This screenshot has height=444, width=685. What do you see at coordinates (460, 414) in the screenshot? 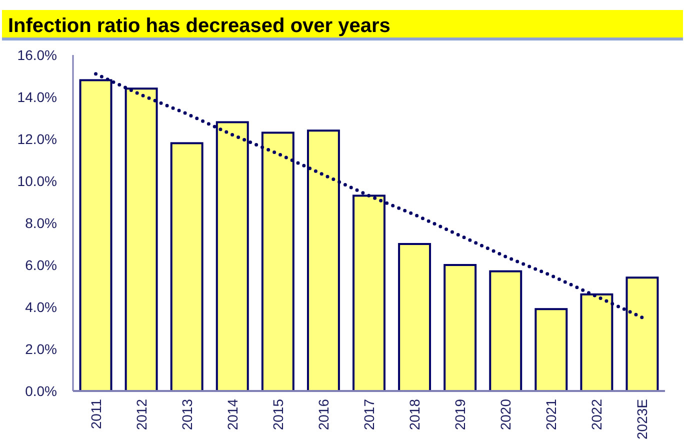
I see `x-tick-label: 2019` at bounding box center [460, 414].